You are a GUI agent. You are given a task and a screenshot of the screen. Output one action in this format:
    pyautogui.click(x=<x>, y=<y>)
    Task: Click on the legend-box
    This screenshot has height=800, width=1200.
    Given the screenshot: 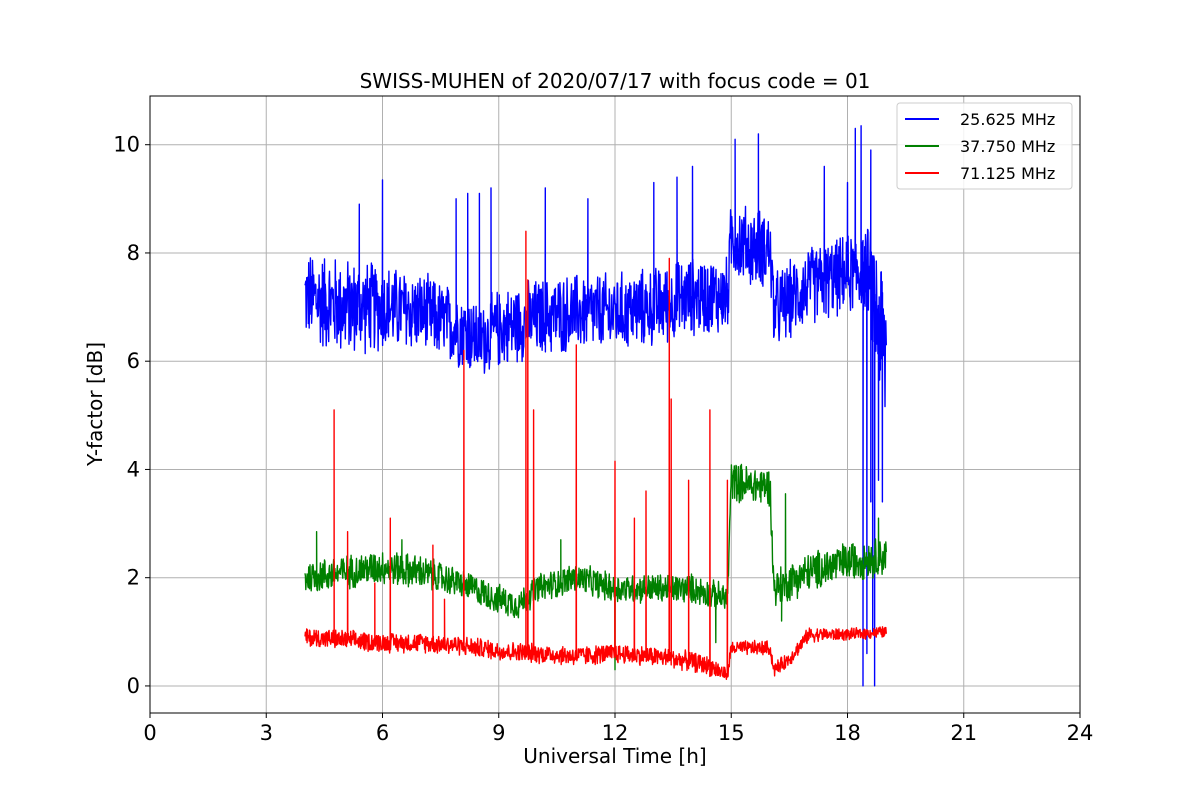 What is the action you would take?
    pyautogui.click(x=984, y=146)
    